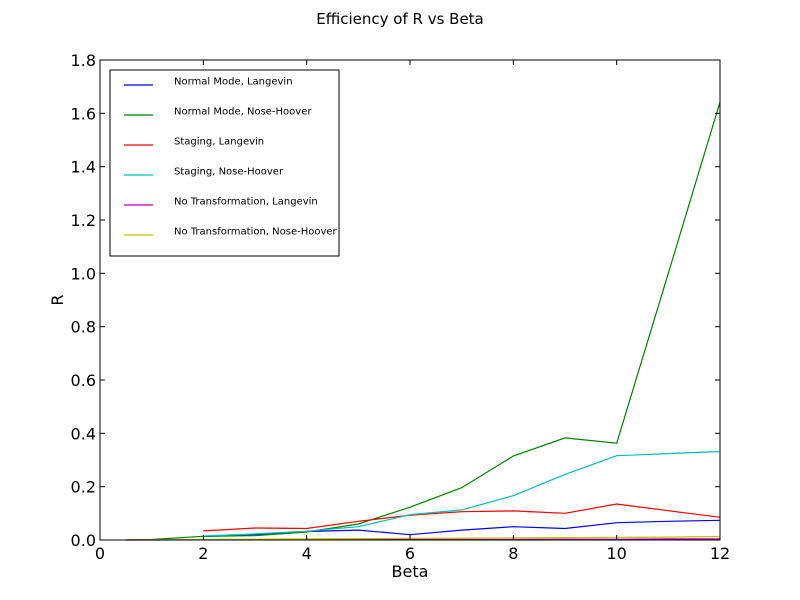  I want to click on legend-label-5: No Transformation, Langevin, so click(246, 202).